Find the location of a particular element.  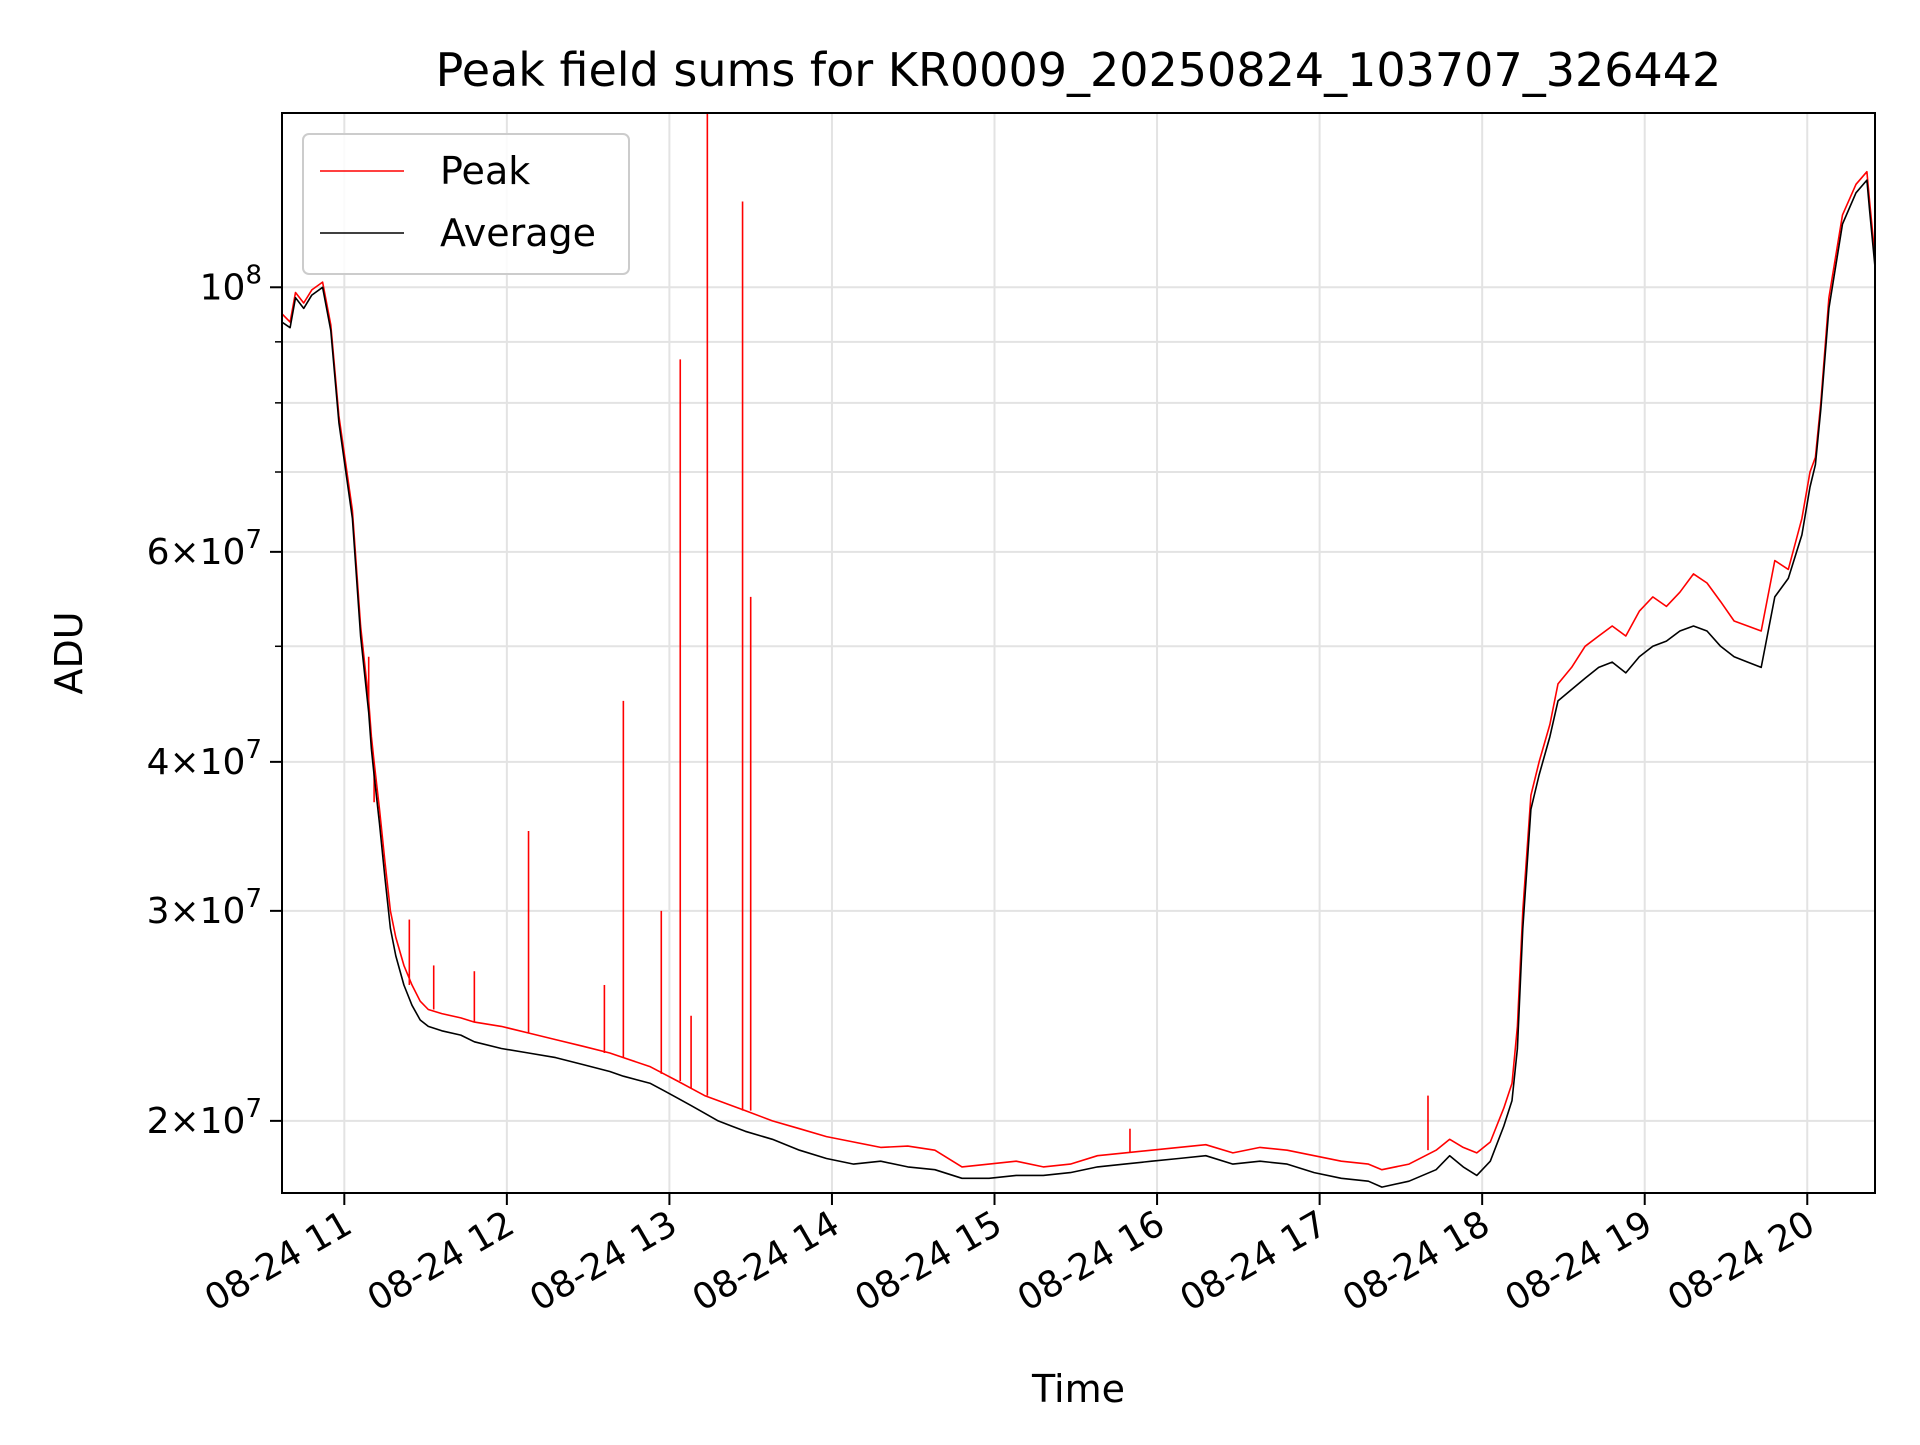

y-tick-label: 3×107 is located at coordinates (204, 908).